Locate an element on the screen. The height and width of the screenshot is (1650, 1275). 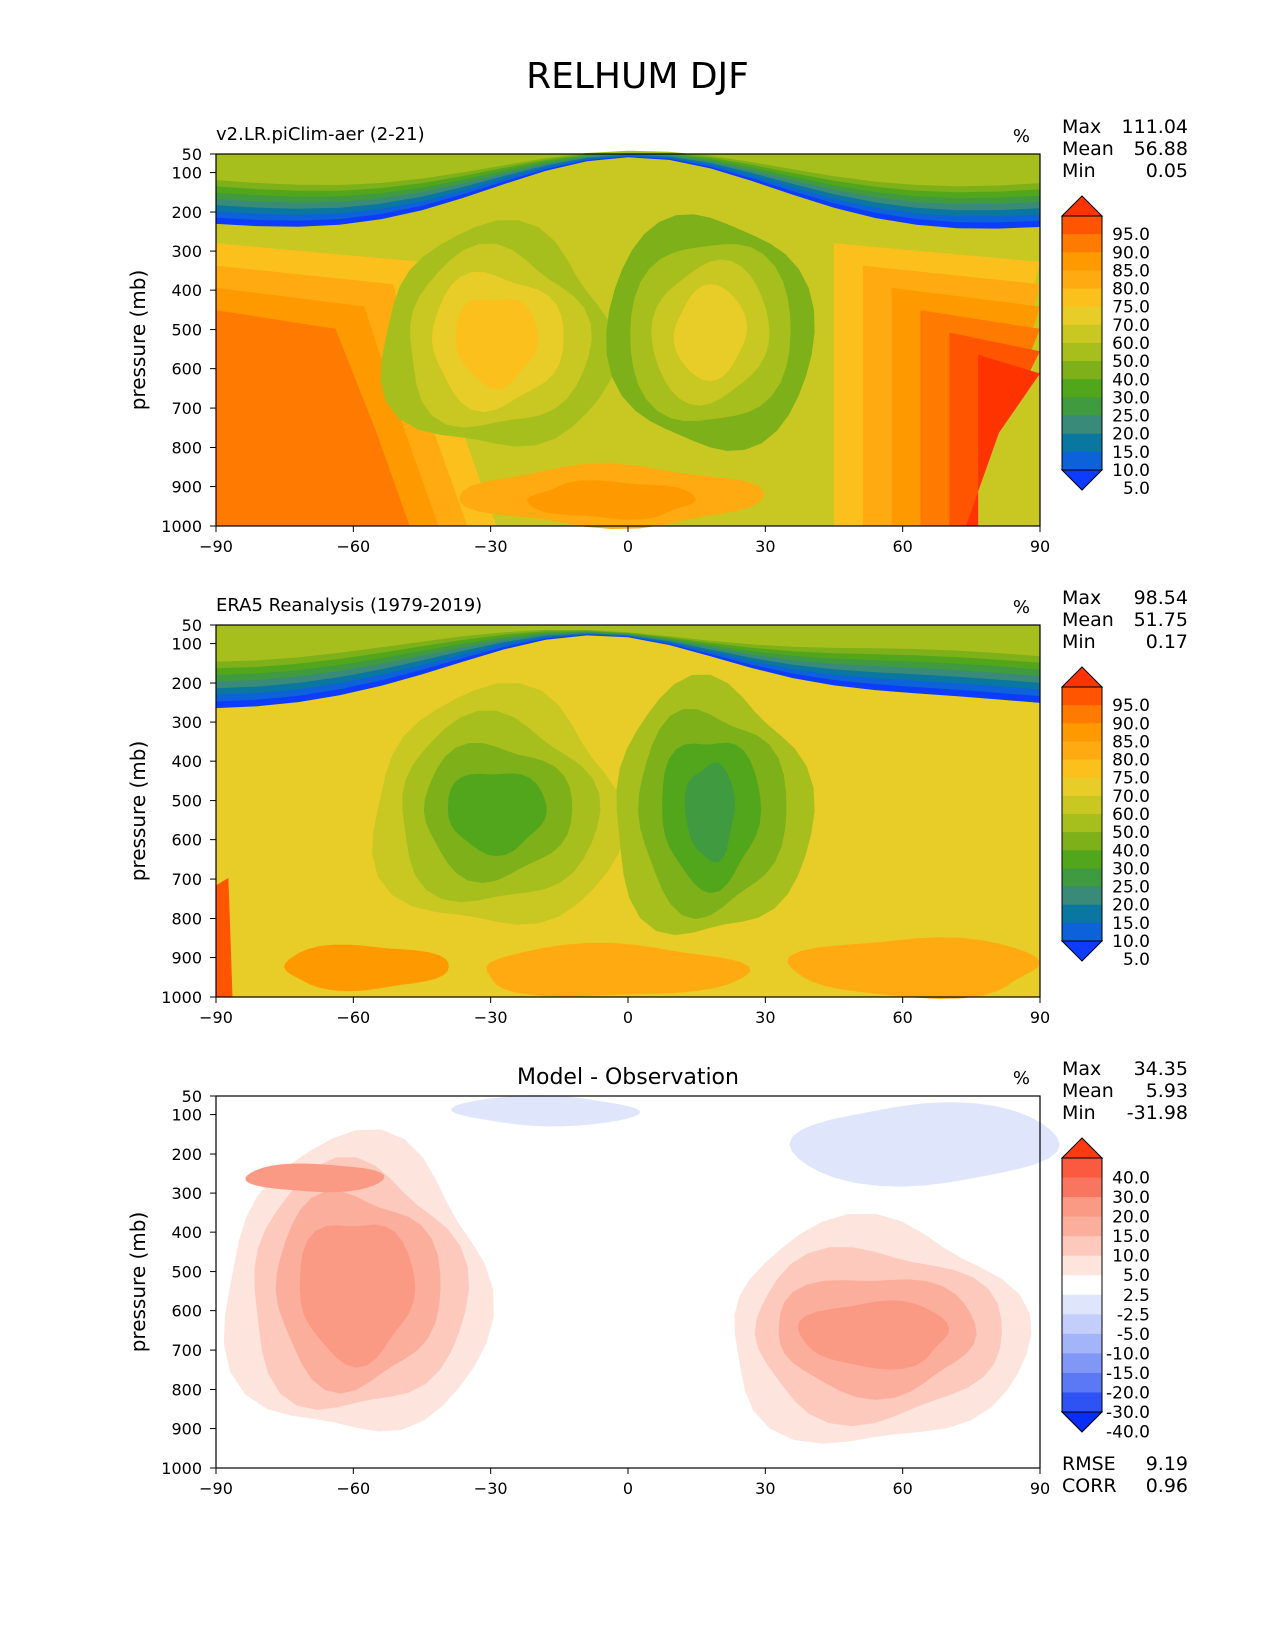
stat-value: 34.35 is located at coordinates (1161, 1069).